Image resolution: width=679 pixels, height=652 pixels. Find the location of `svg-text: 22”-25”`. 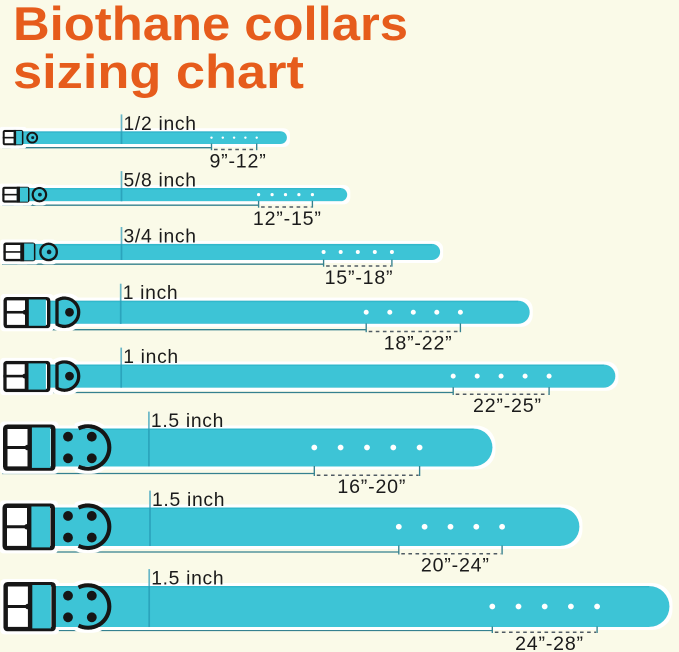

svg-text: 22”-25” is located at coordinates (507, 406).